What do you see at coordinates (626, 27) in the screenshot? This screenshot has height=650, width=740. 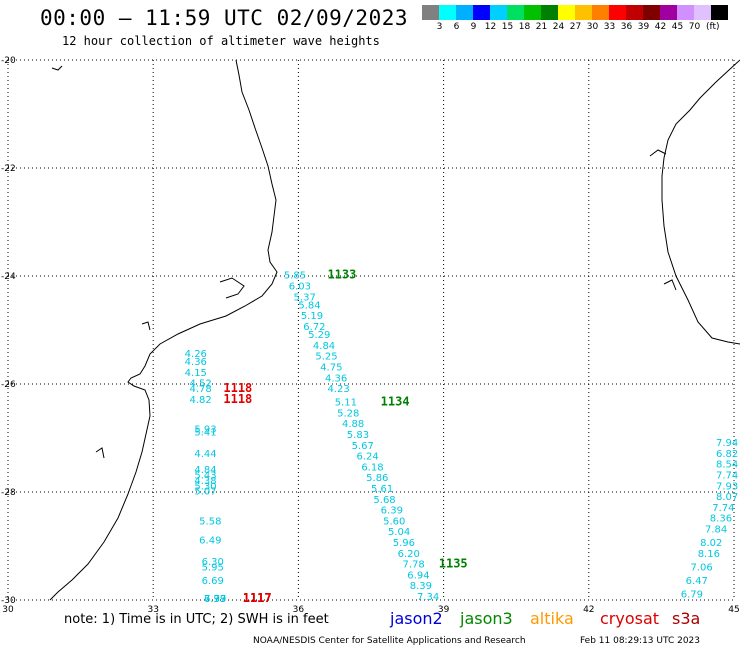 I see `legend-label: 36` at bounding box center [626, 27].